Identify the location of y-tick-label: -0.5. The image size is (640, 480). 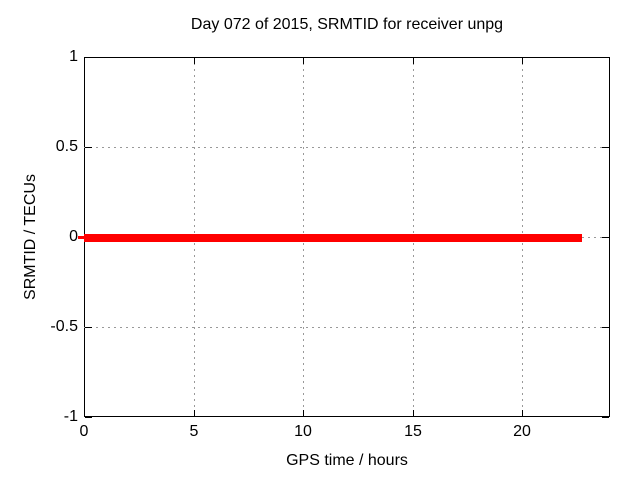
(64, 326).